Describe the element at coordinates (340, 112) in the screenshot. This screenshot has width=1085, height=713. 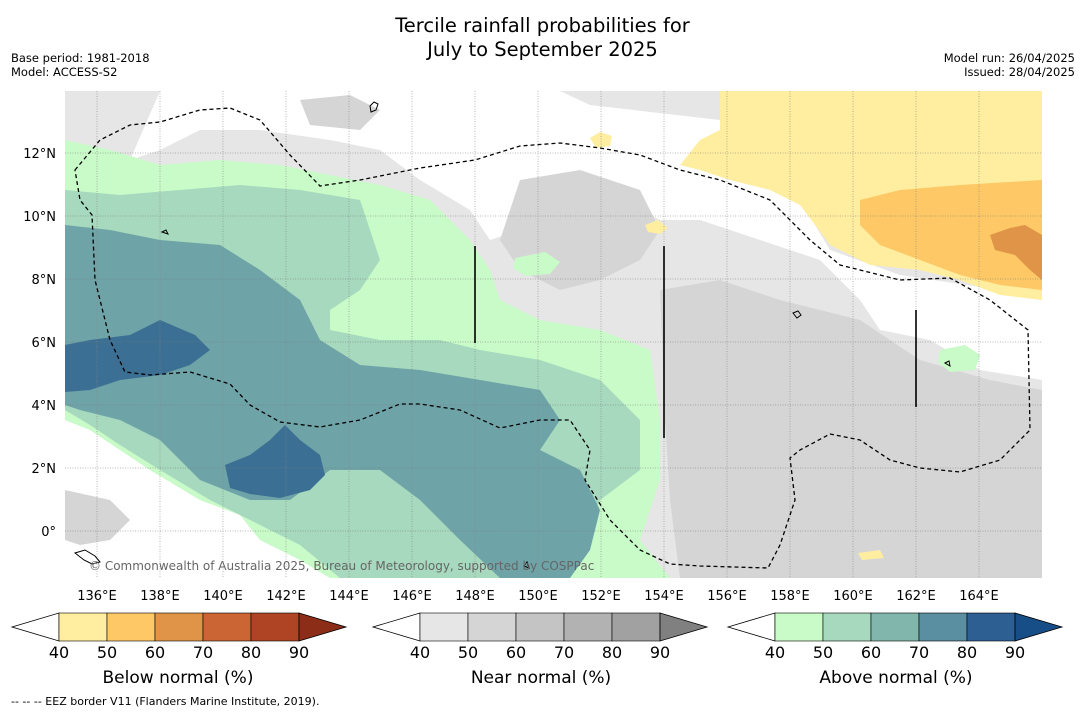
I see `near-normal-50-north` at that location.